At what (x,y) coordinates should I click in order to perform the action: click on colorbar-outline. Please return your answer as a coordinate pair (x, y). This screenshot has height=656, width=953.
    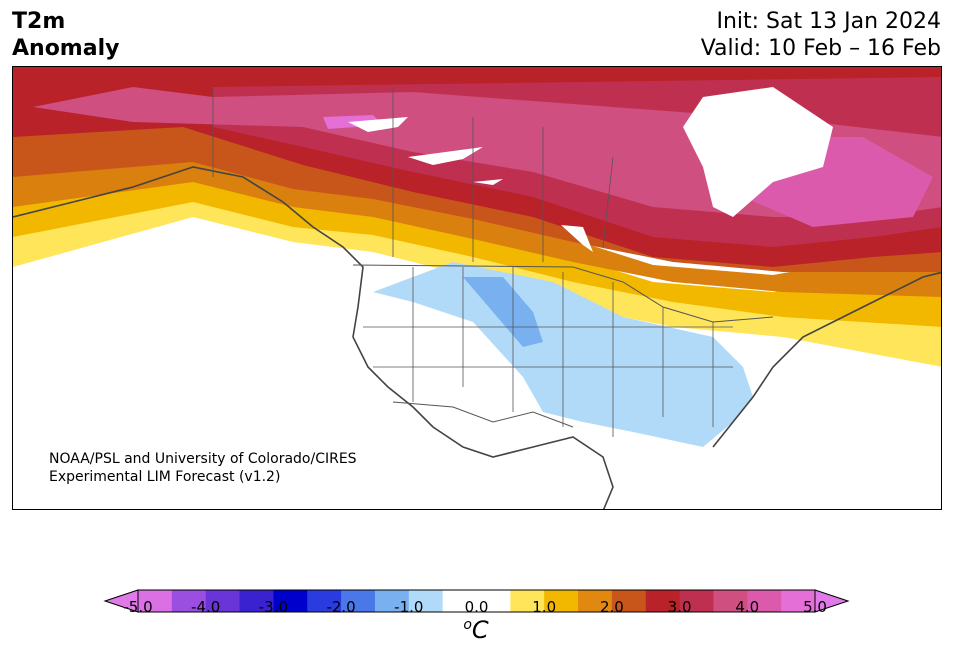
    Looking at the image, I should click on (476, 601).